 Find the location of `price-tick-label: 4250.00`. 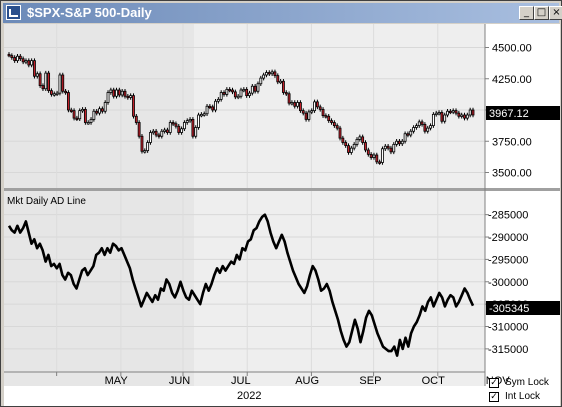

price-tick-label: 4250.00 is located at coordinates (512, 80).